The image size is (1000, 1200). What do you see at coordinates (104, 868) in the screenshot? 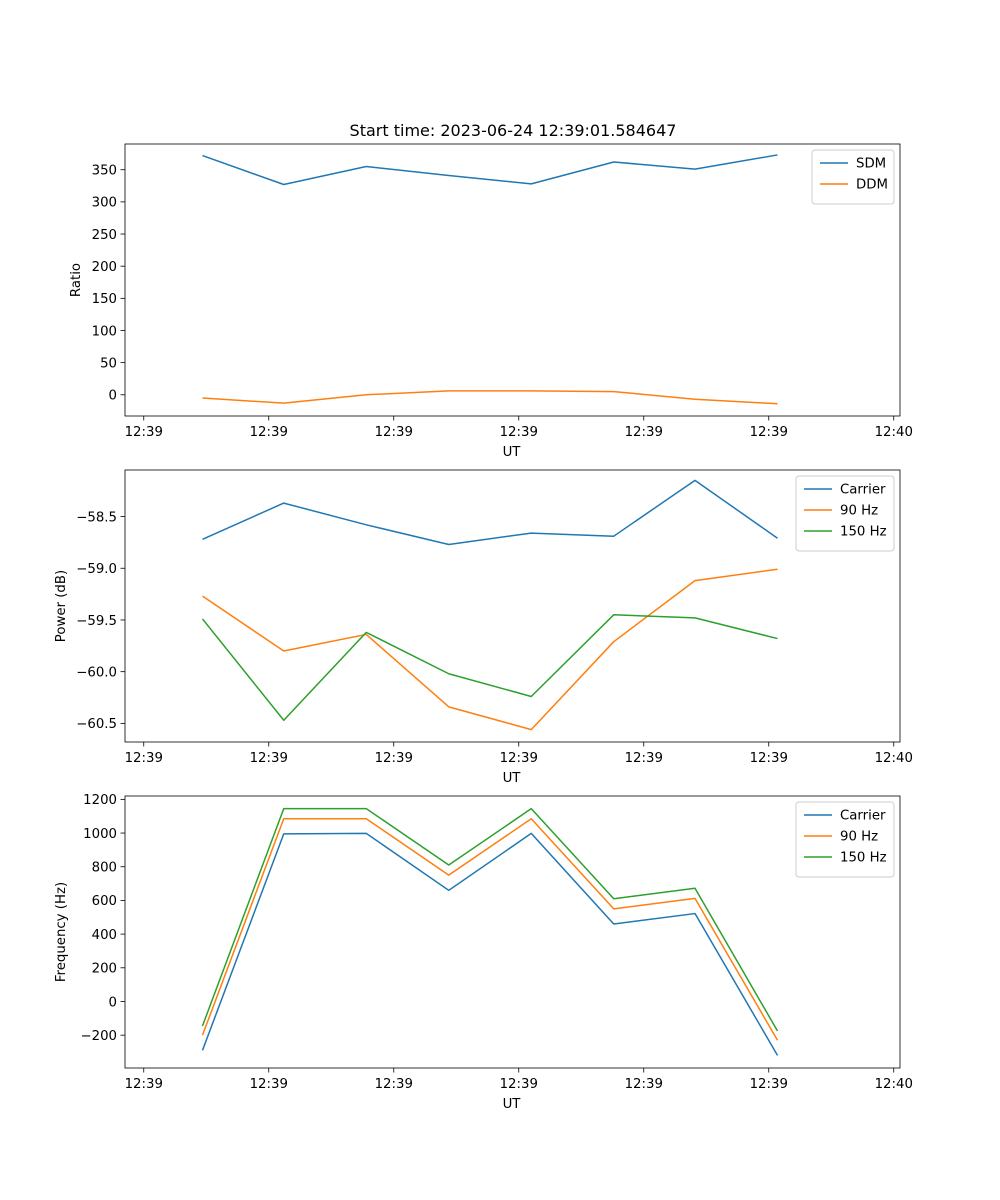
I see `y-tick-label: 800` at bounding box center [104, 868].